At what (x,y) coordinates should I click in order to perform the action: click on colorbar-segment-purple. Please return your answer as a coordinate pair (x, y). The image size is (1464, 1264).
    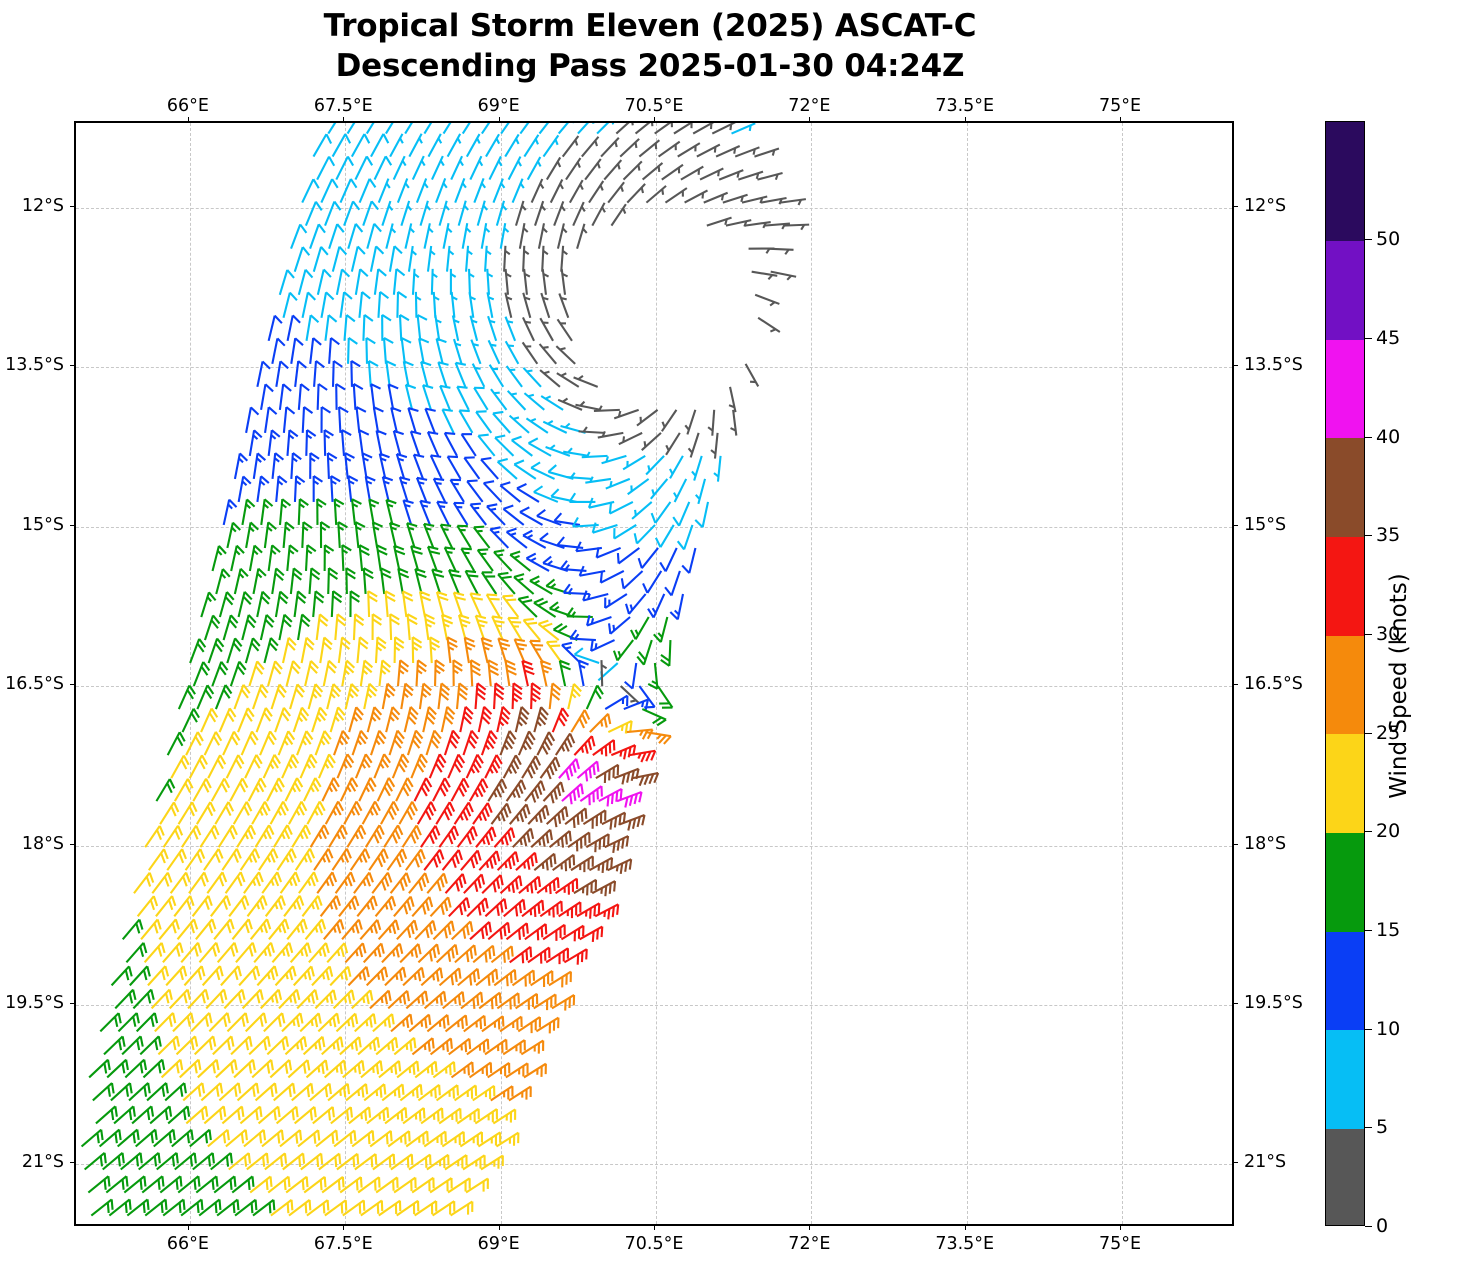
    Looking at the image, I should click on (1345, 290).